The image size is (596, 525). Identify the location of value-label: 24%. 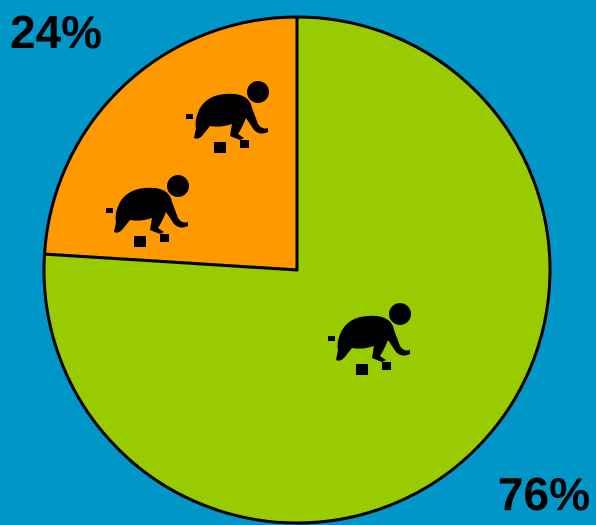
(56, 32).